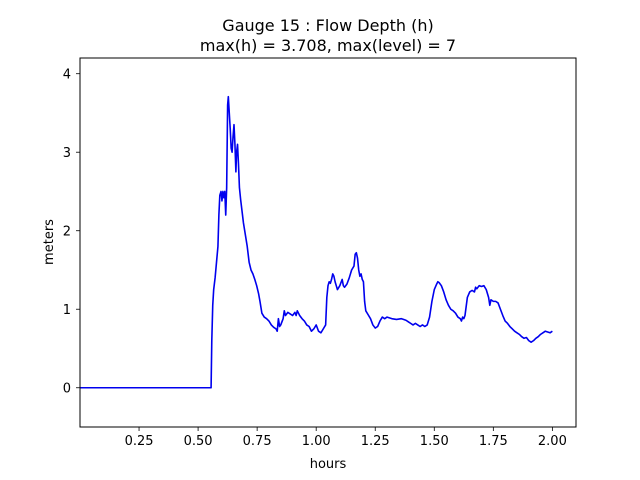 Image resolution: width=640 pixels, height=480 pixels. What do you see at coordinates (49, 242) in the screenshot?
I see `y-axis-label: meters` at bounding box center [49, 242].